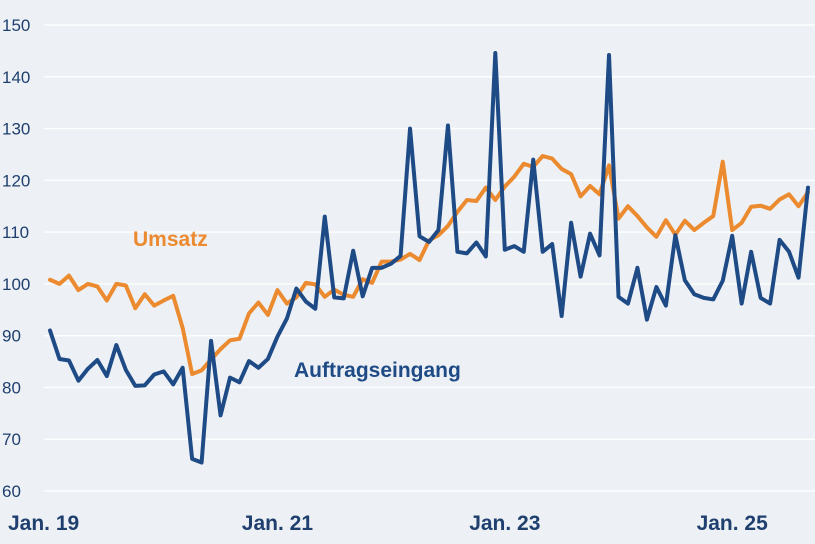  Describe the element at coordinates (15, 232) in the screenshot. I see `y-tick-label-110: 110` at that location.